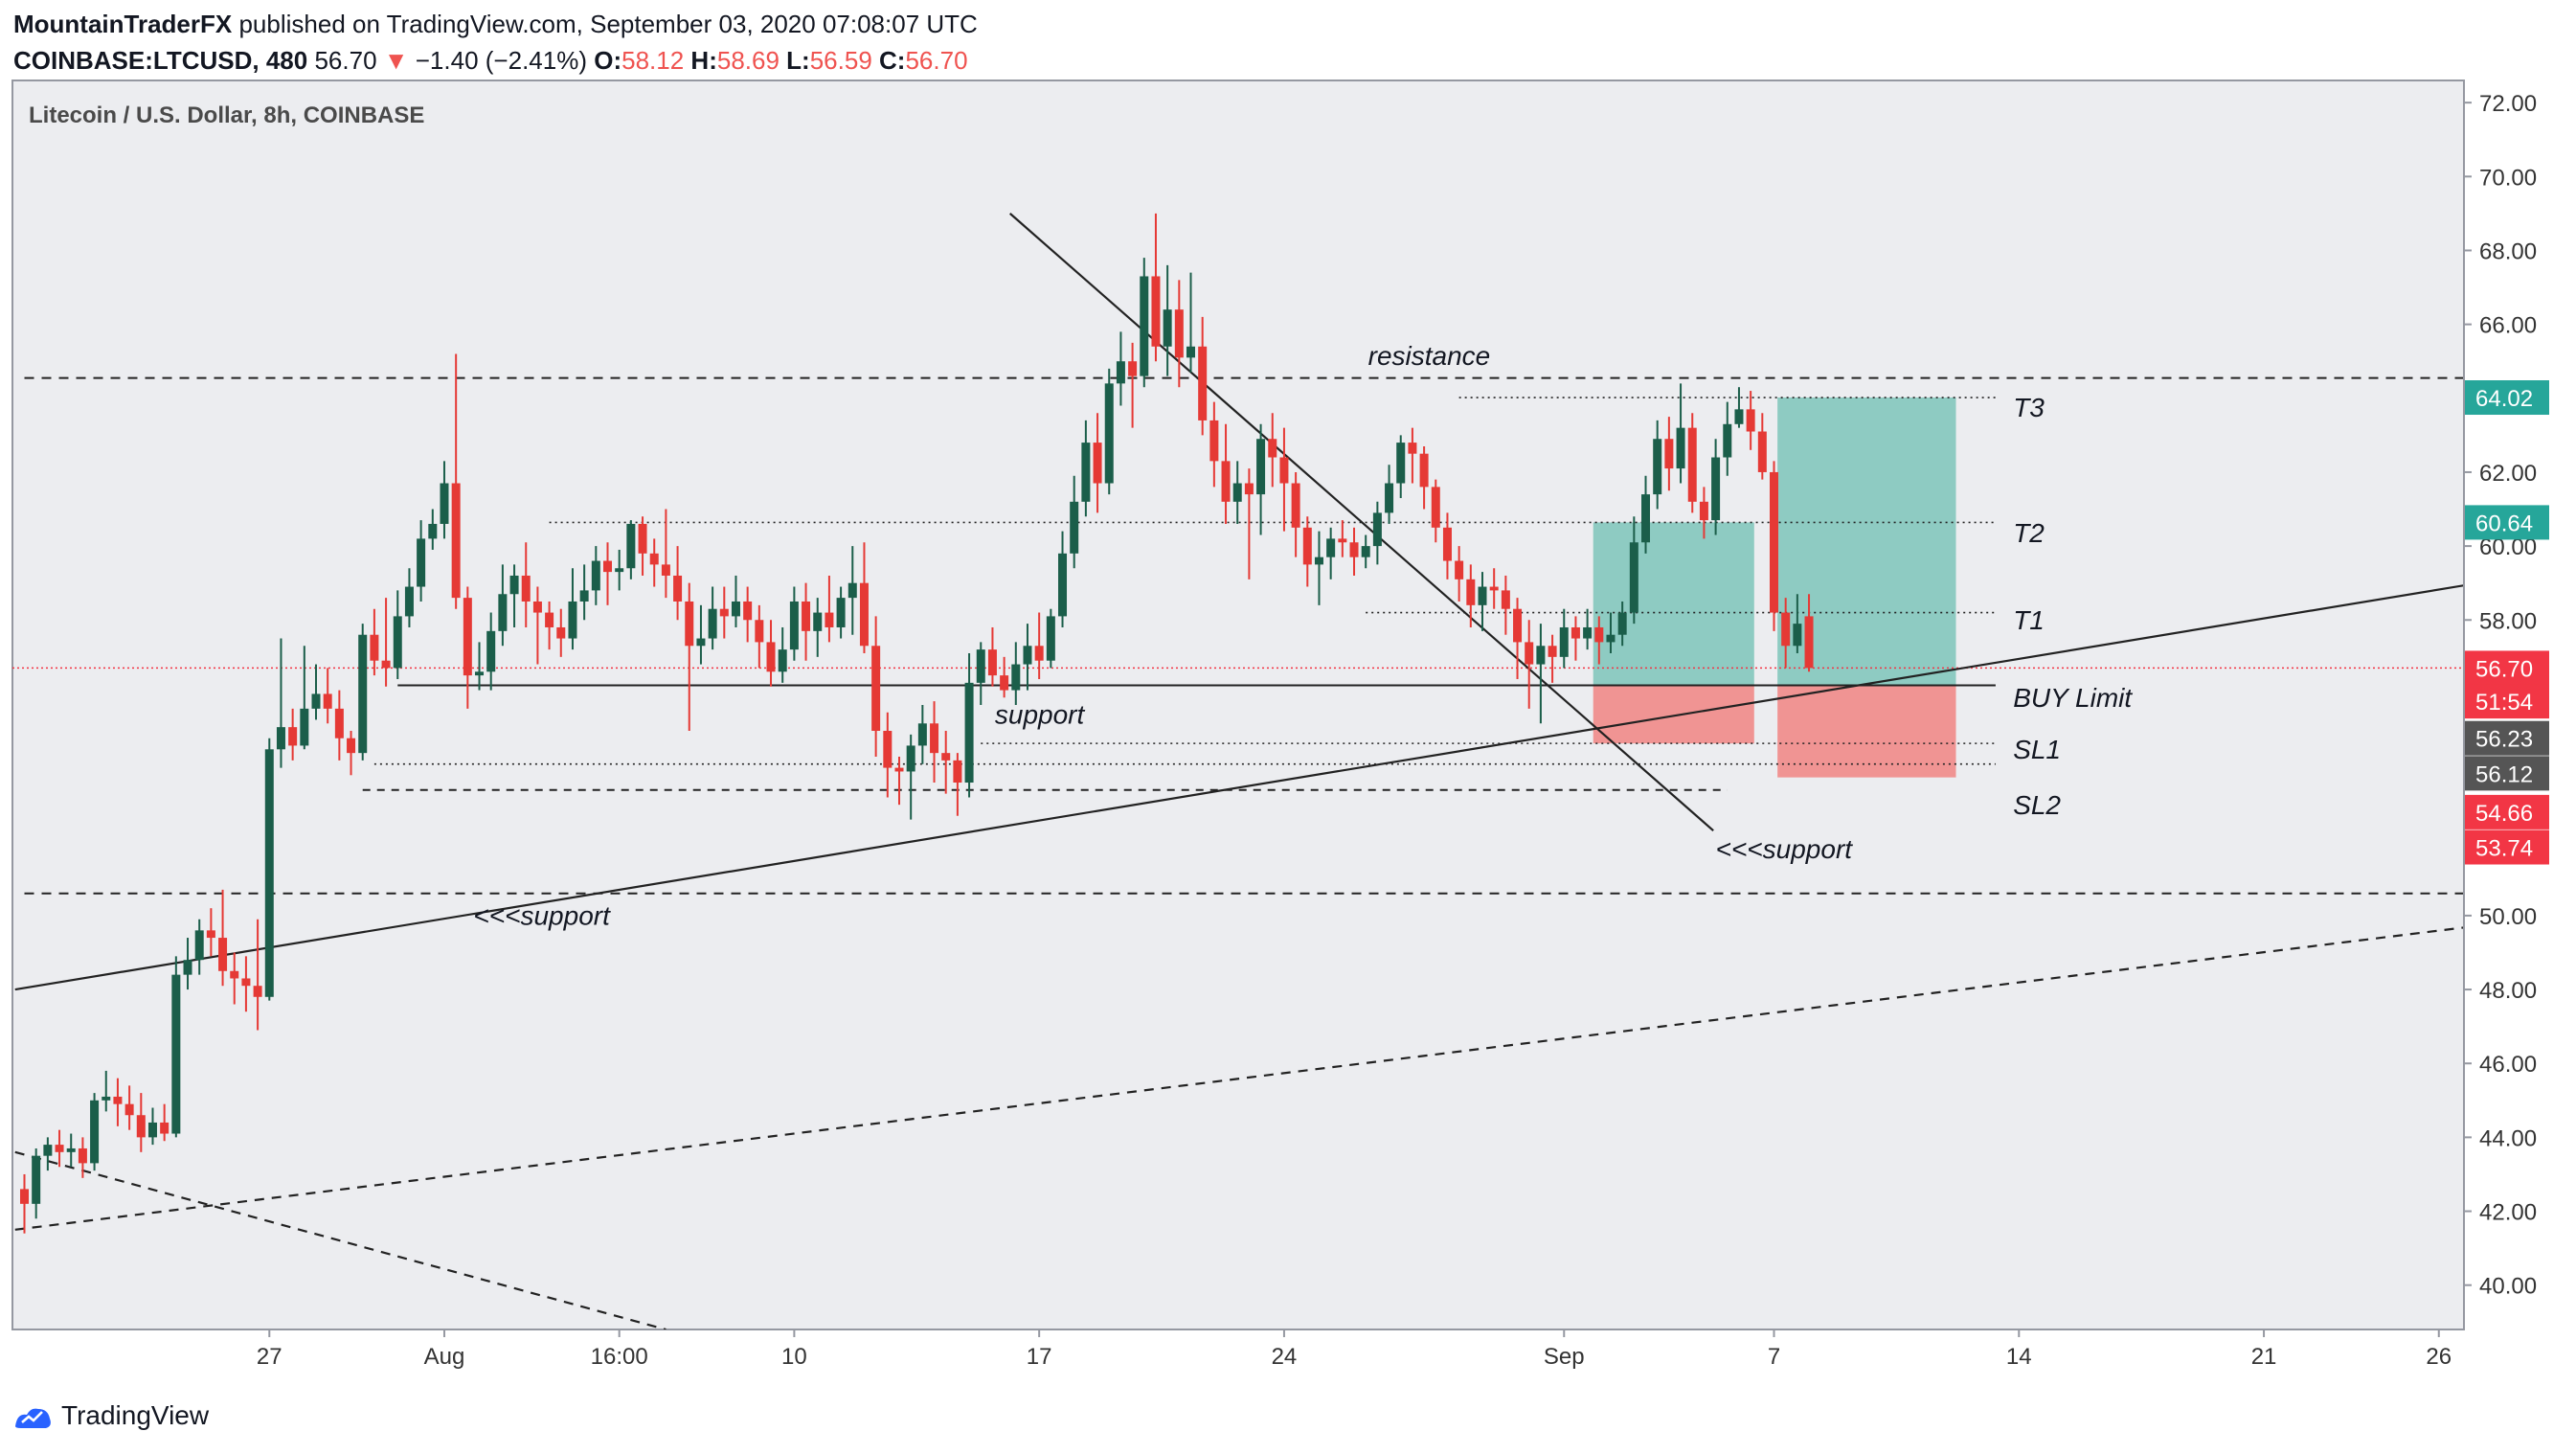 This screenshot has width=2576, height=1454. Describe the element at coordinates (2507, 522) in the screenshot. I see `price-label: 60.64` at that location.